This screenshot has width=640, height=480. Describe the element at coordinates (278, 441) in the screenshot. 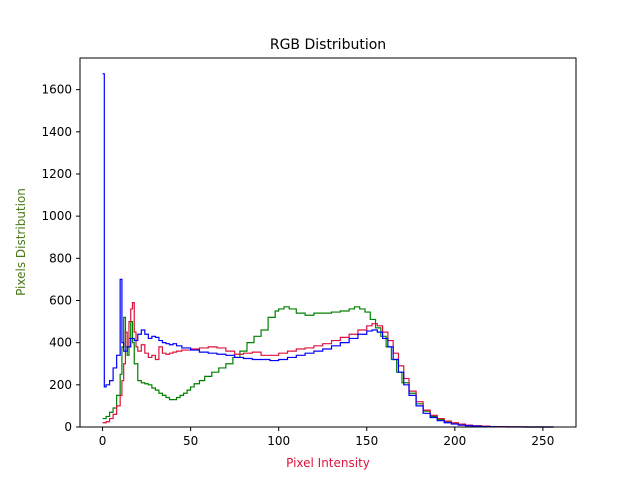

I see `x-tick-label: 100` at that location.